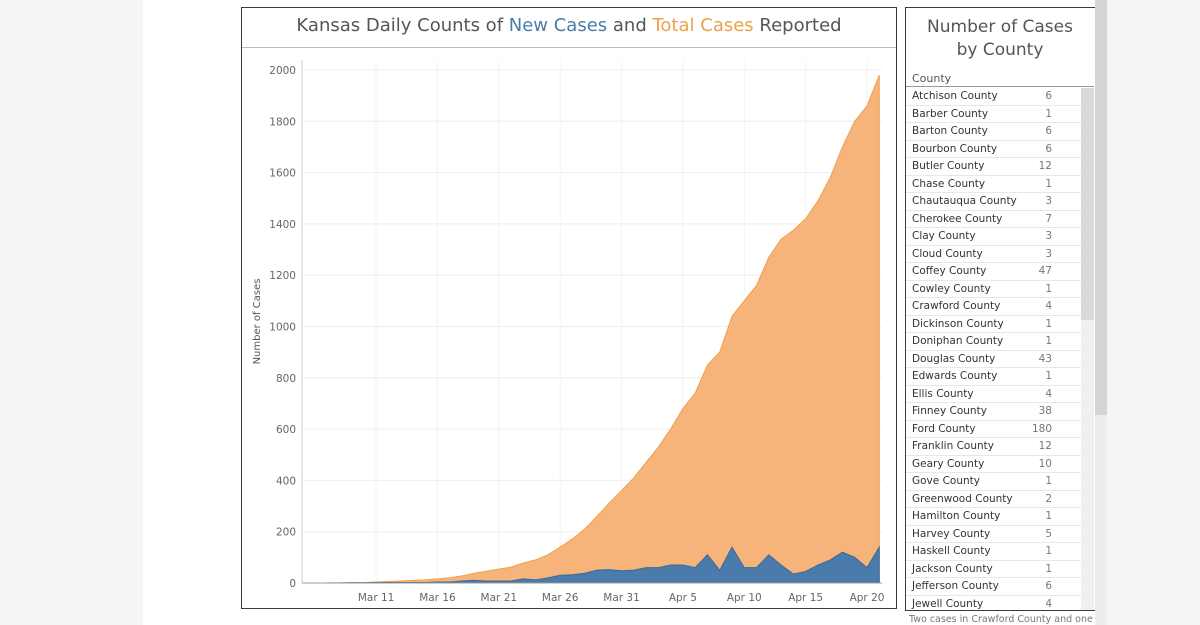 The width and height of the screenshot is (1200, 625). What do you see at coordinates (994, 534) in the screenshot?
I see `county-row: Harvey County 5` at bounding box center [994, 534].